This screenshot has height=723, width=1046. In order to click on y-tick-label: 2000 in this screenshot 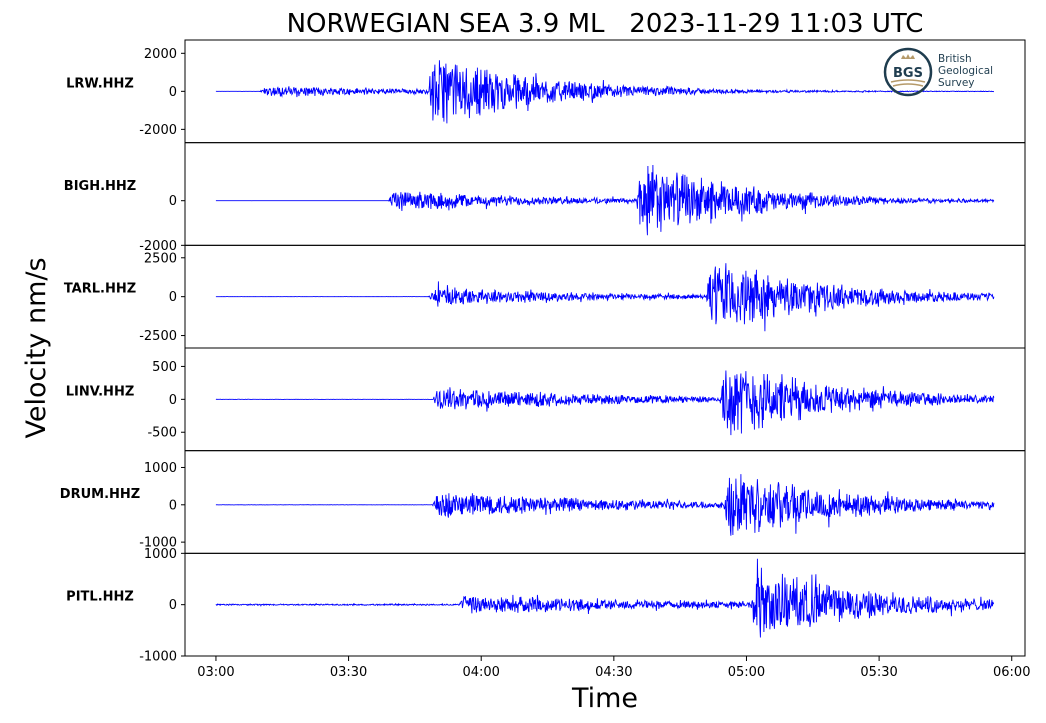, I will do `click(160, 54)`.